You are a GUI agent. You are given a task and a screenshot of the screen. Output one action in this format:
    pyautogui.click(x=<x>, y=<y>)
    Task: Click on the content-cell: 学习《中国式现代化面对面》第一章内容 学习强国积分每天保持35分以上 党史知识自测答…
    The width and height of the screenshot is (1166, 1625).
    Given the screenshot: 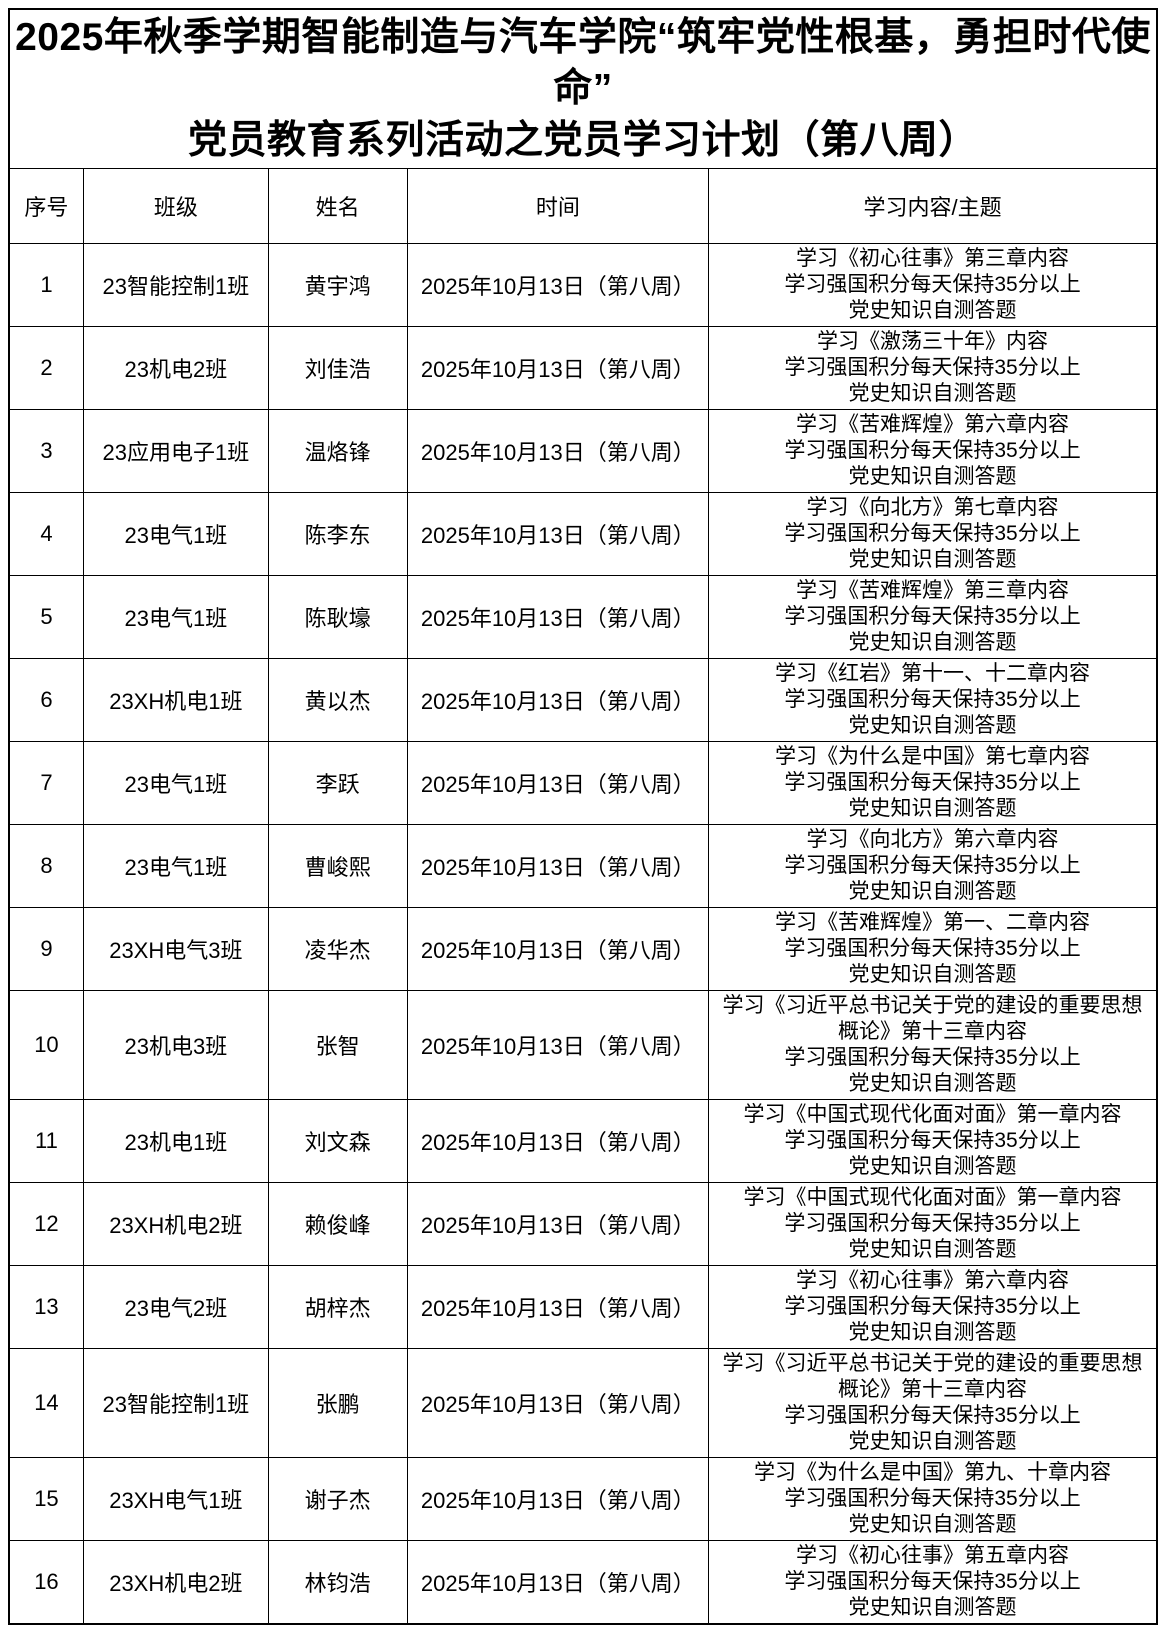 What is the action you would take?
    pyautogui.click(x=933, y=1224)
    